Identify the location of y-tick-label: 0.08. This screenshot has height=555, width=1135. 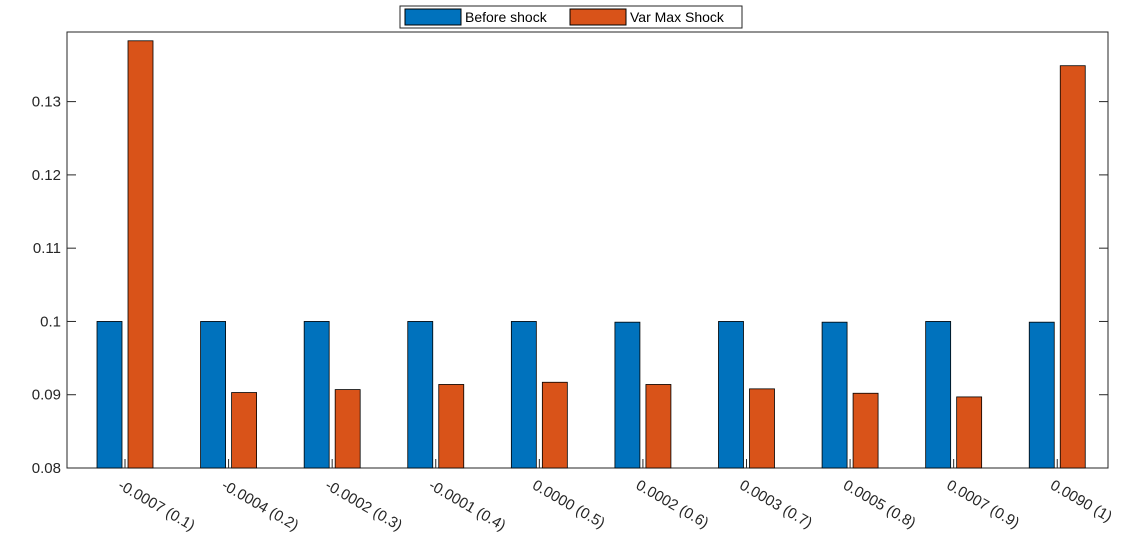
(46, 468).